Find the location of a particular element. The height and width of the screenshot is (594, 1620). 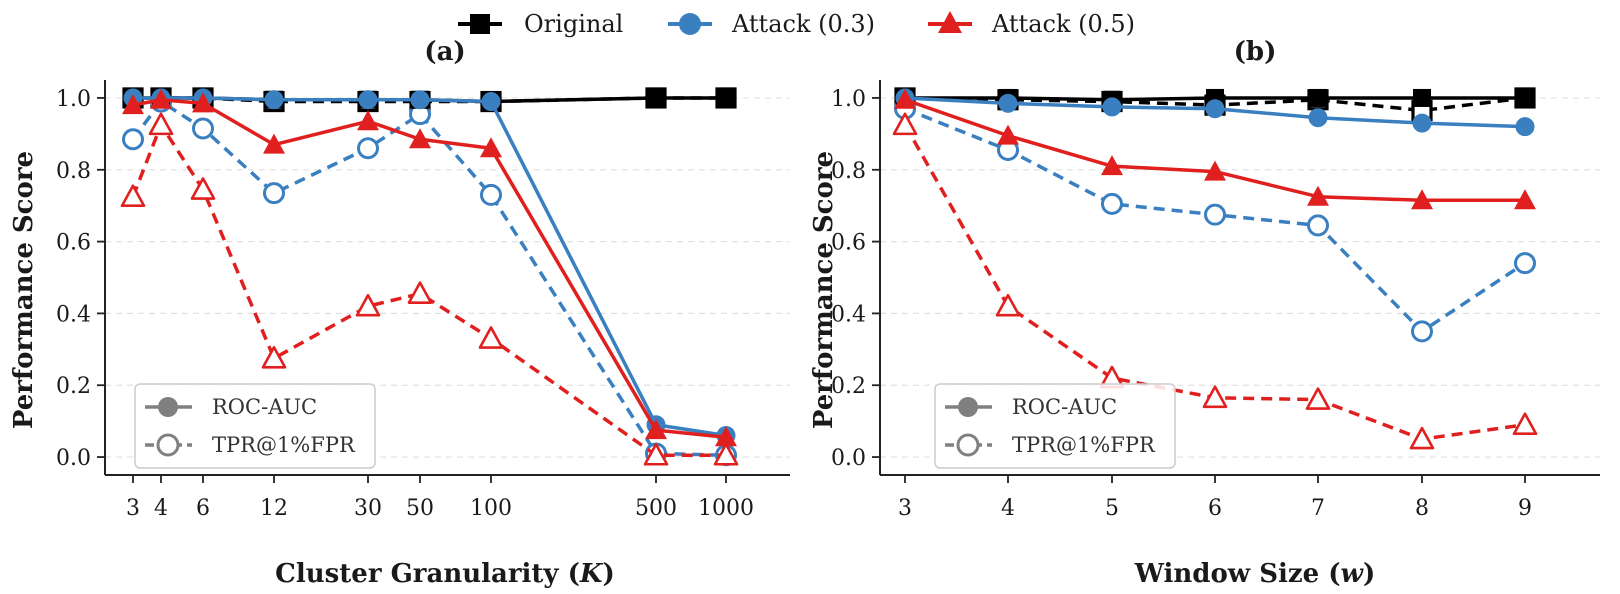

top-legend: Original Attack (0.3) Attack (0.5) is located at coordinates (796, 24).